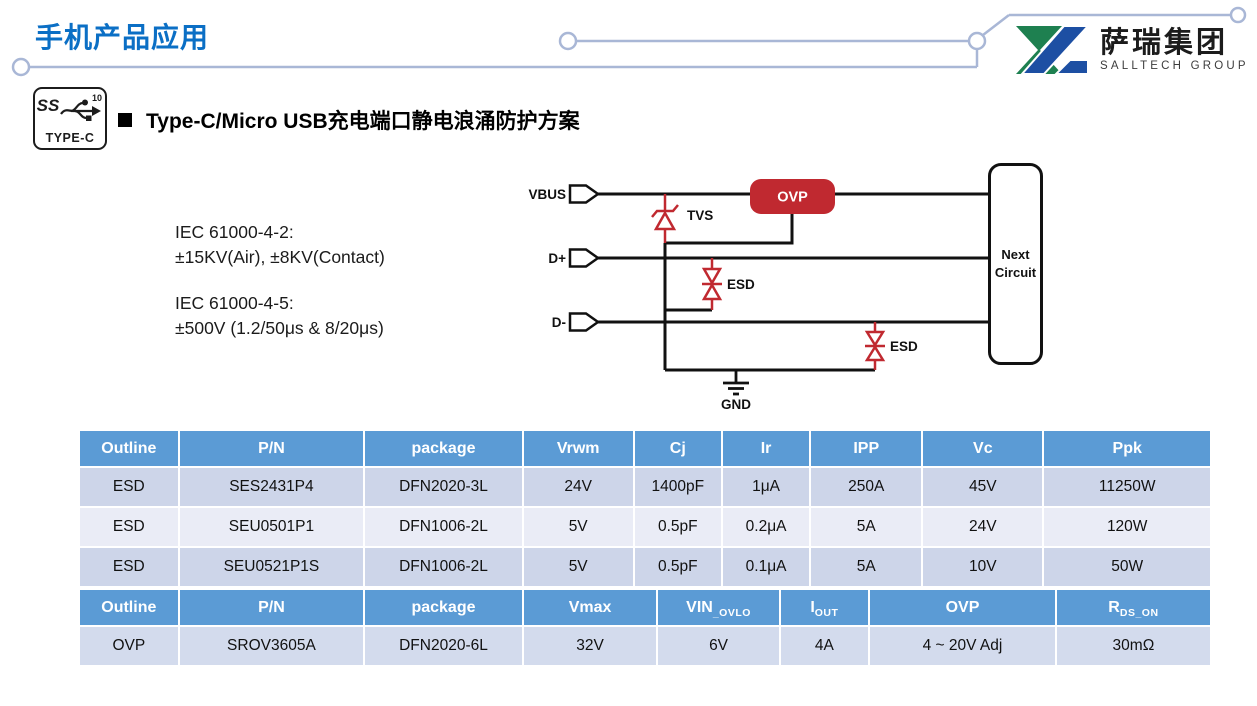  What do you see at coordinates (584, 322) in the screenshot?
I see `dminus-connector` at bounding box center [584, 322].